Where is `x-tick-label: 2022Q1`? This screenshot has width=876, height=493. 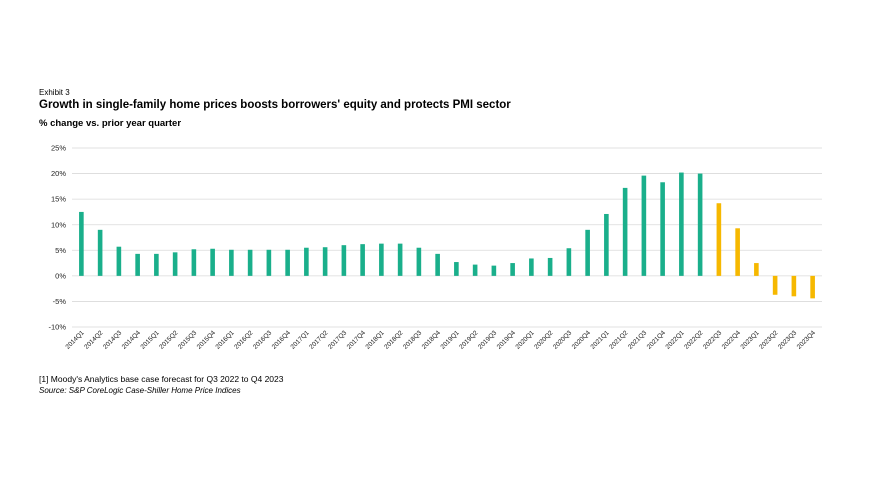 x-tick-label: 2022Q1 is located at coordinates (675, 340).